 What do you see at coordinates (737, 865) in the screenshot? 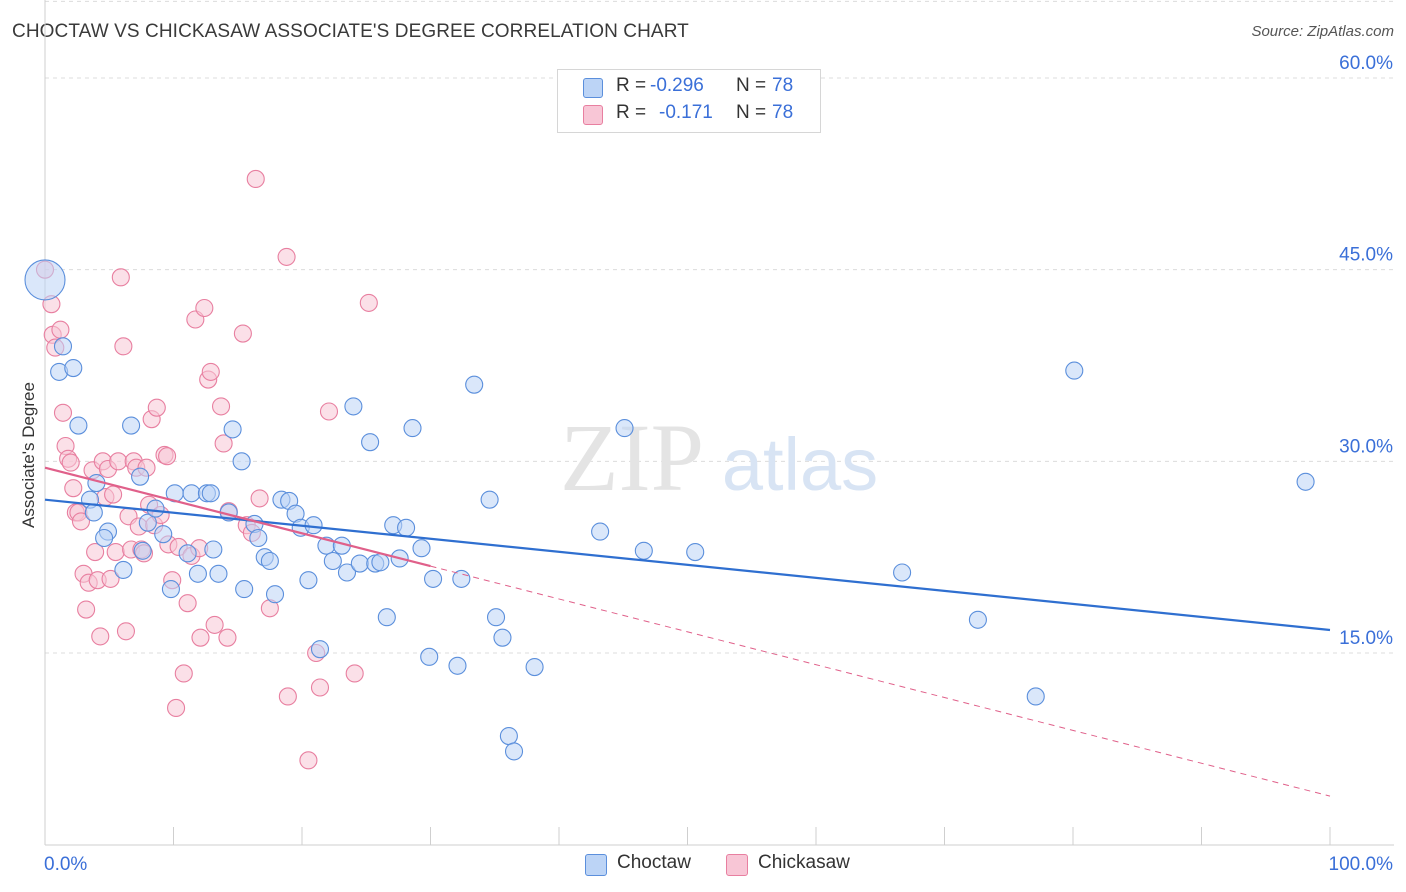
I see `chickasaw-legend-swatch` at bounding box center [737, 865].